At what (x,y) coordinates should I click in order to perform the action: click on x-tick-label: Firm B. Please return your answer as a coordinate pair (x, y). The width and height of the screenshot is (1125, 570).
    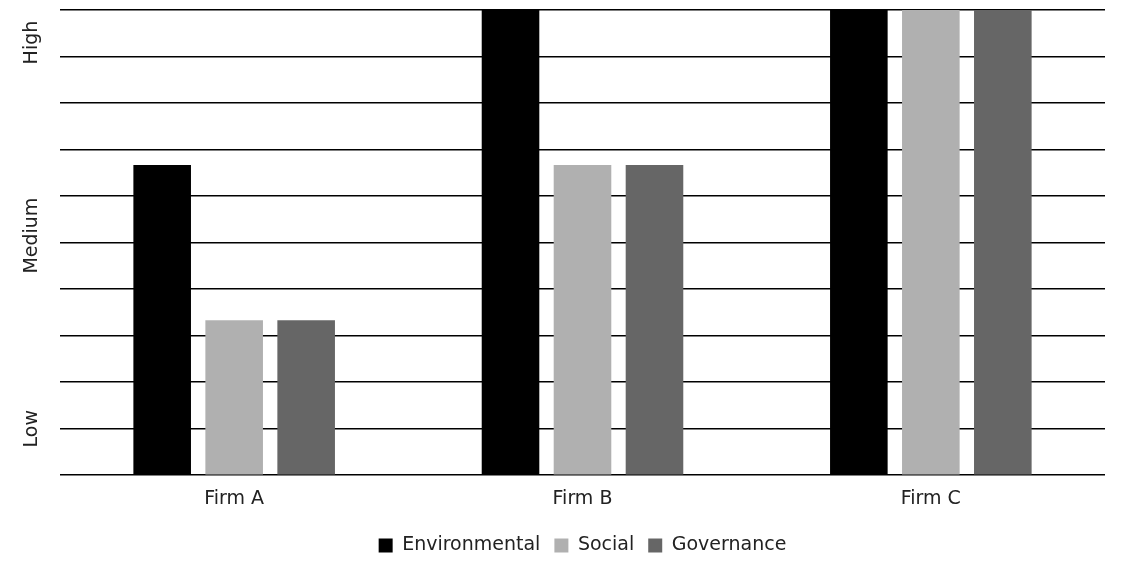
    Looking at the image, I should click on (582, 496).